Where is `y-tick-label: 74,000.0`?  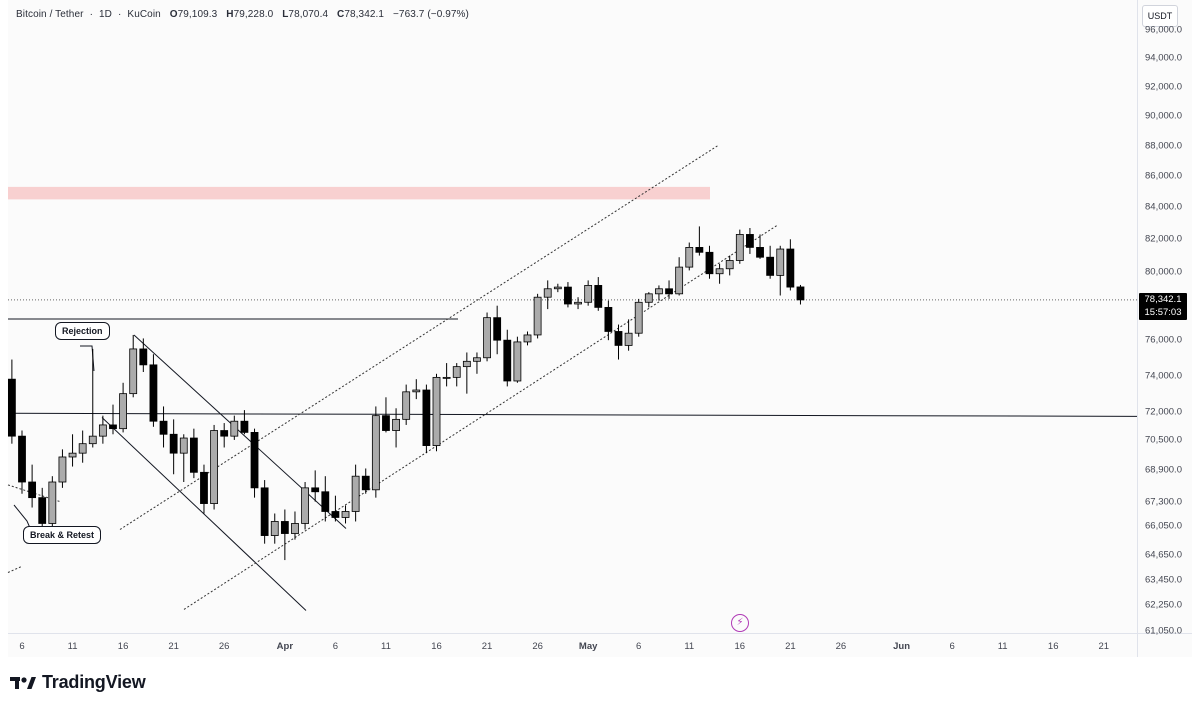
y-tick-label: 74,000.0 is located at coordinates (1163, 376).